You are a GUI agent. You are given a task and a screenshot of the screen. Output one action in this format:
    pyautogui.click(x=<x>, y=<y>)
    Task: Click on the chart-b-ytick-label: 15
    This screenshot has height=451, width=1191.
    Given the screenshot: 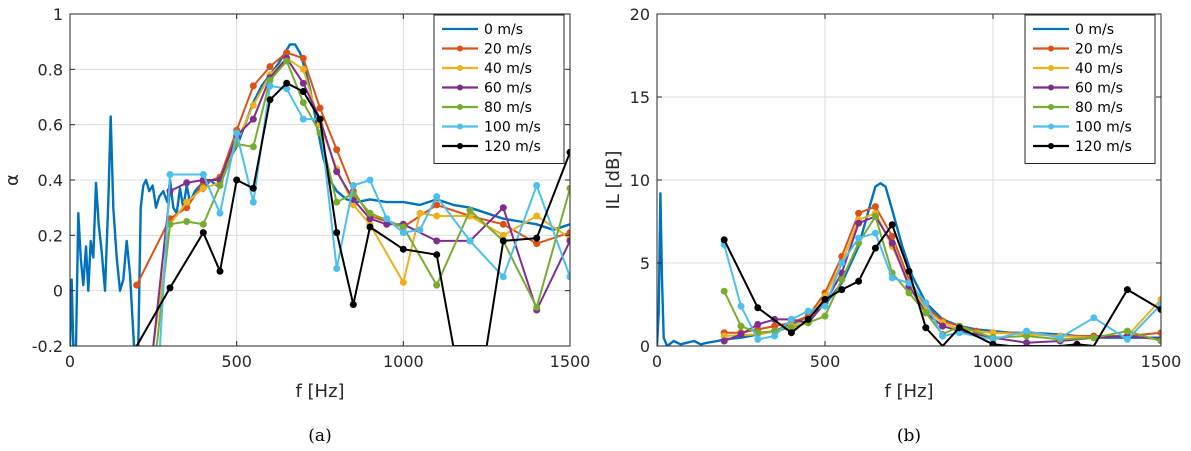 What is the action you would take?
    pyautogui.click(x=640, y=97)
    